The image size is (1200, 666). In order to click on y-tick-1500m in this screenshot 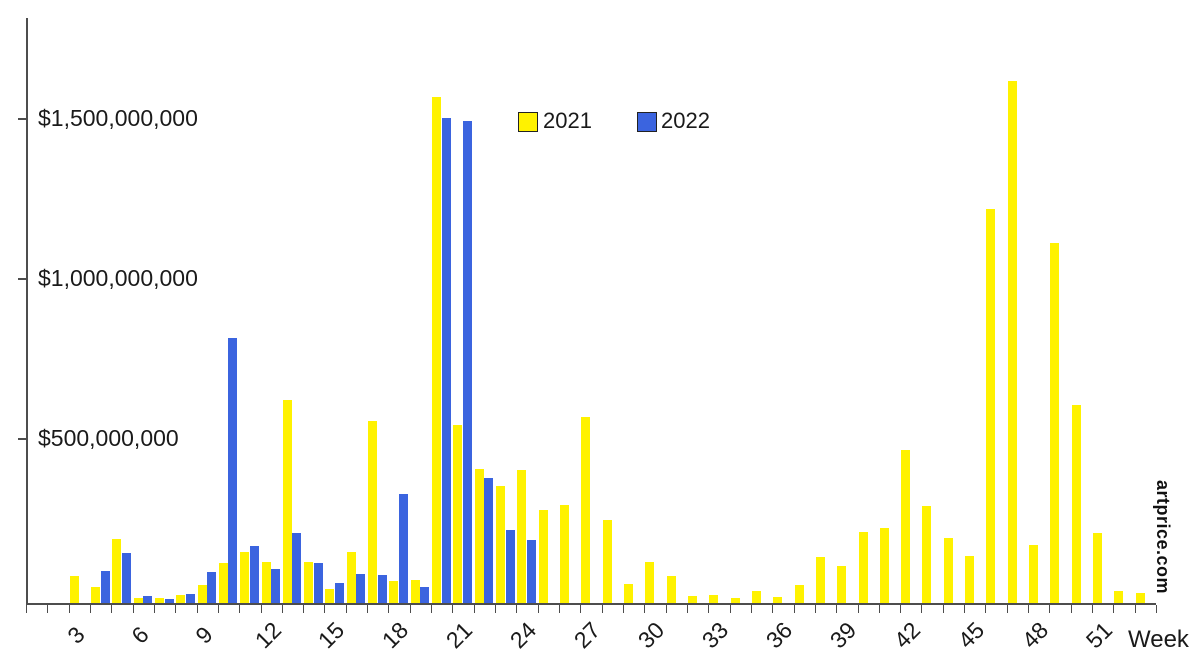, I will do `click(22, 119)`.